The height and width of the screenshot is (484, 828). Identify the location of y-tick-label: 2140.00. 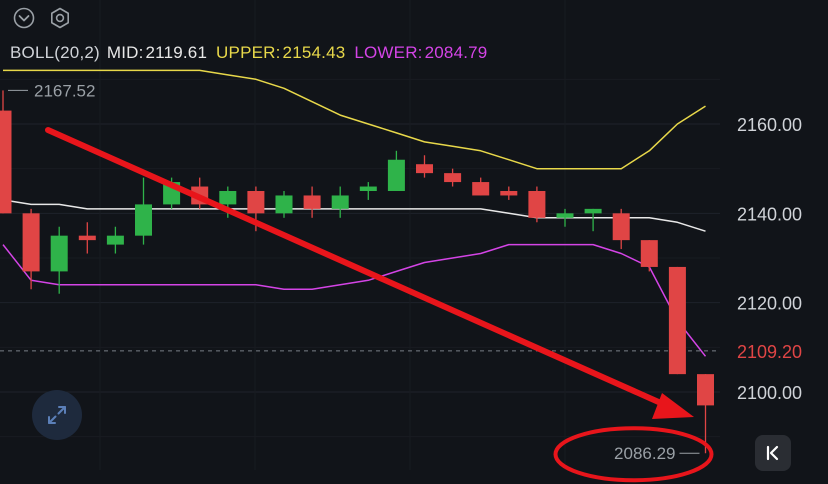
(769, 214).